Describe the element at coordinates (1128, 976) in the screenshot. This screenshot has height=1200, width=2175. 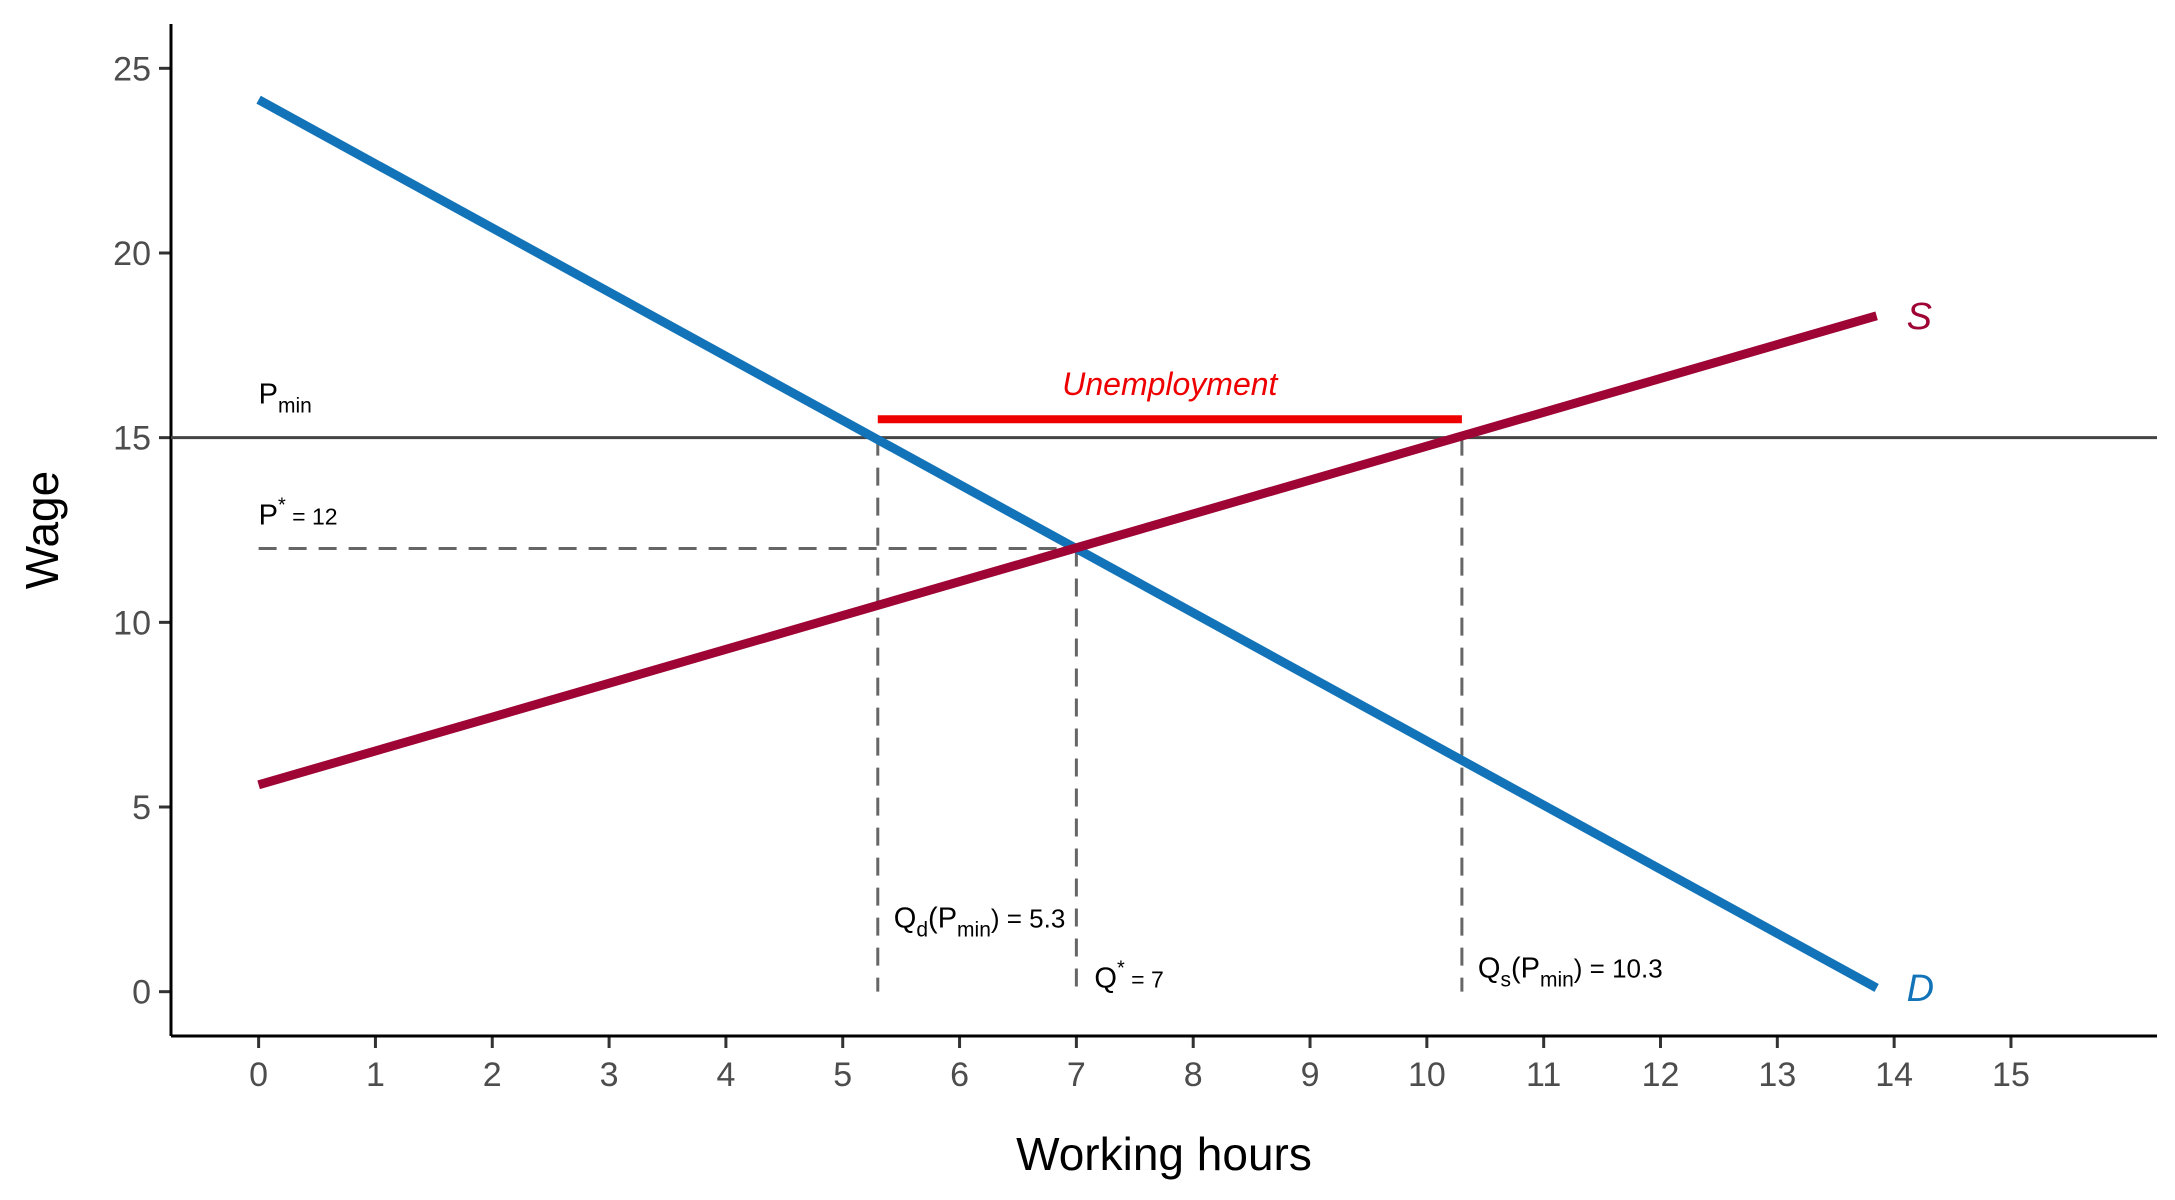
I see `qstar-annotation: Q* = 7` at that location.